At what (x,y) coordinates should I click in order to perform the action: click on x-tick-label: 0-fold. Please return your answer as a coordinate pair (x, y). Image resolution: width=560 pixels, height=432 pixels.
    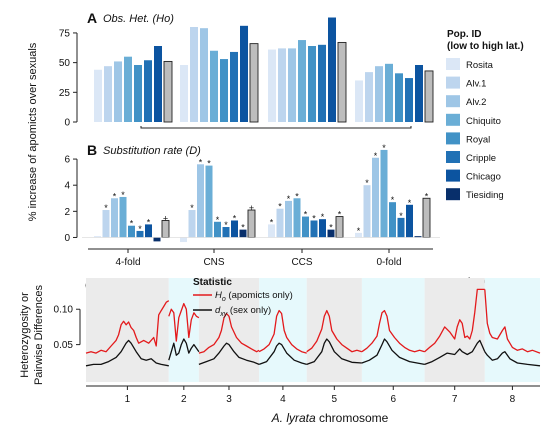
    Looking at the image, I should click on (388, 262).